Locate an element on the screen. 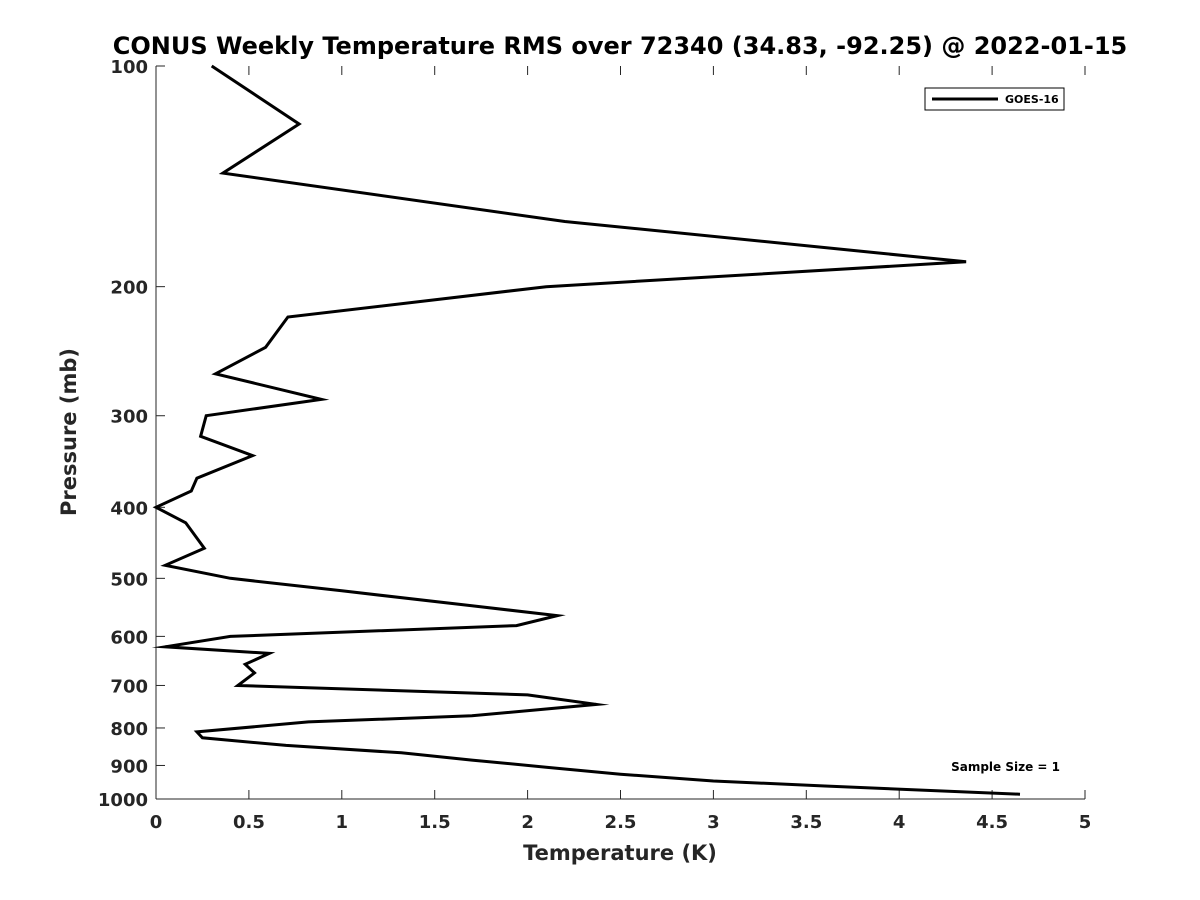 This screenshot has width=1200, height=900. x-tick-label: 0 is located at coordinates (156, 822).